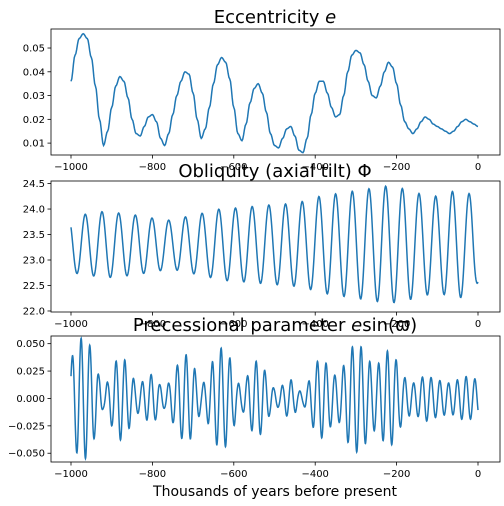 This screenshot has width=504, height=506. I want to click on precession-y-tick-label: 0.000, so click(30, 399).